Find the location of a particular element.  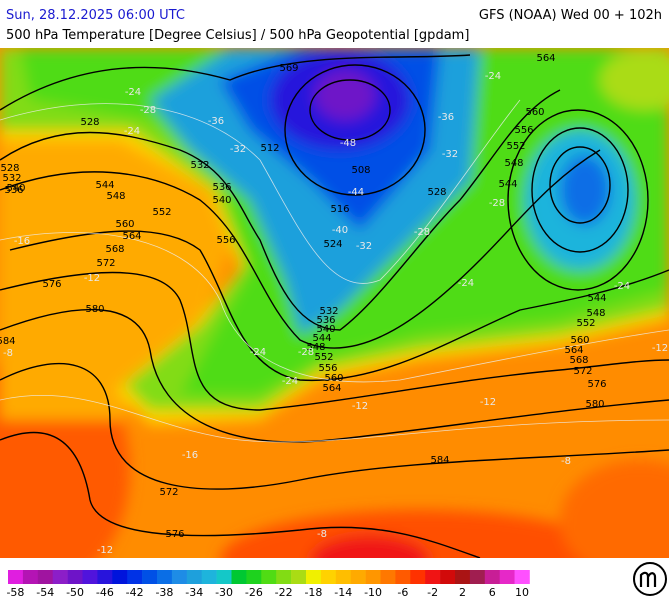

colorbar-label: -6 is located at coordinates (402, 592).